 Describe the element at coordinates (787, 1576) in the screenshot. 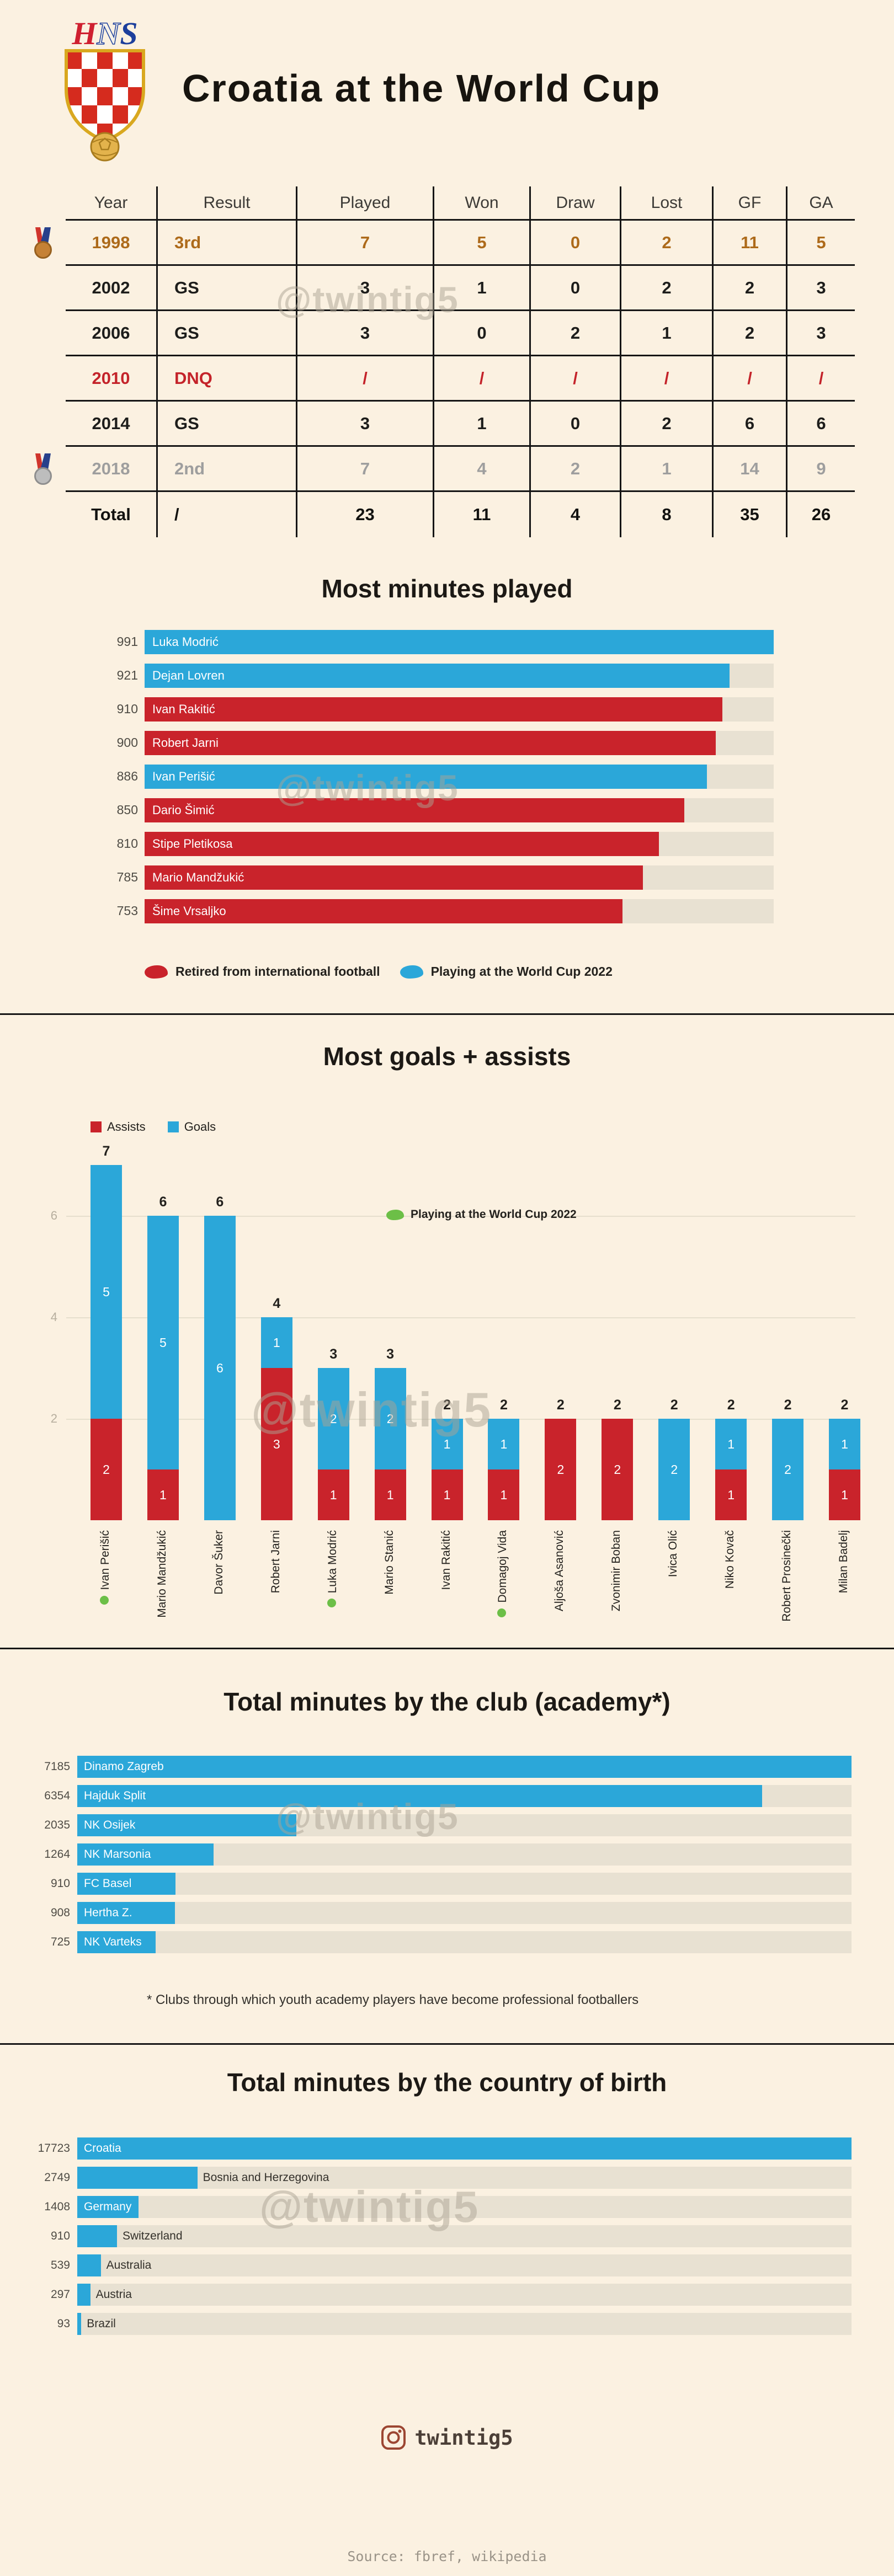

I see `x-axis-label: Robert Prosinečki` at that location.